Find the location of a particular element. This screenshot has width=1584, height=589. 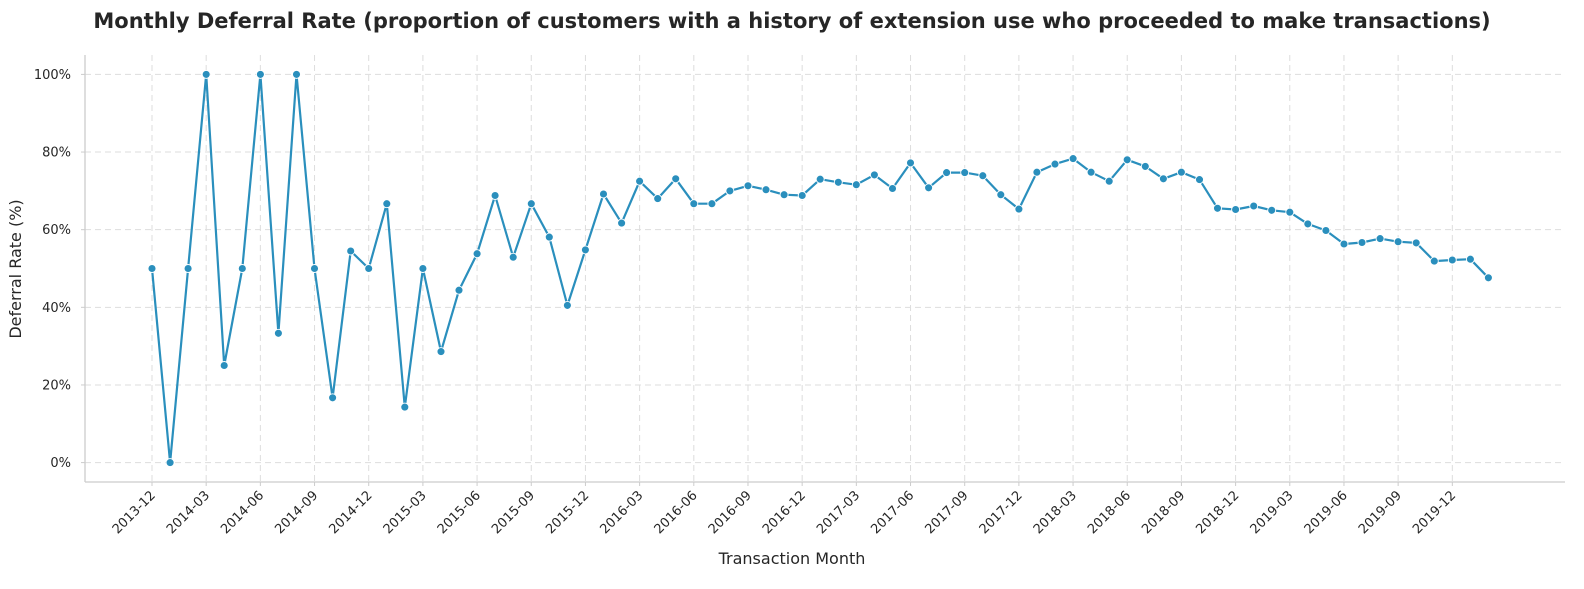

y-axis-label: Deferral Rate (%) is located at coordinates (15, 268).